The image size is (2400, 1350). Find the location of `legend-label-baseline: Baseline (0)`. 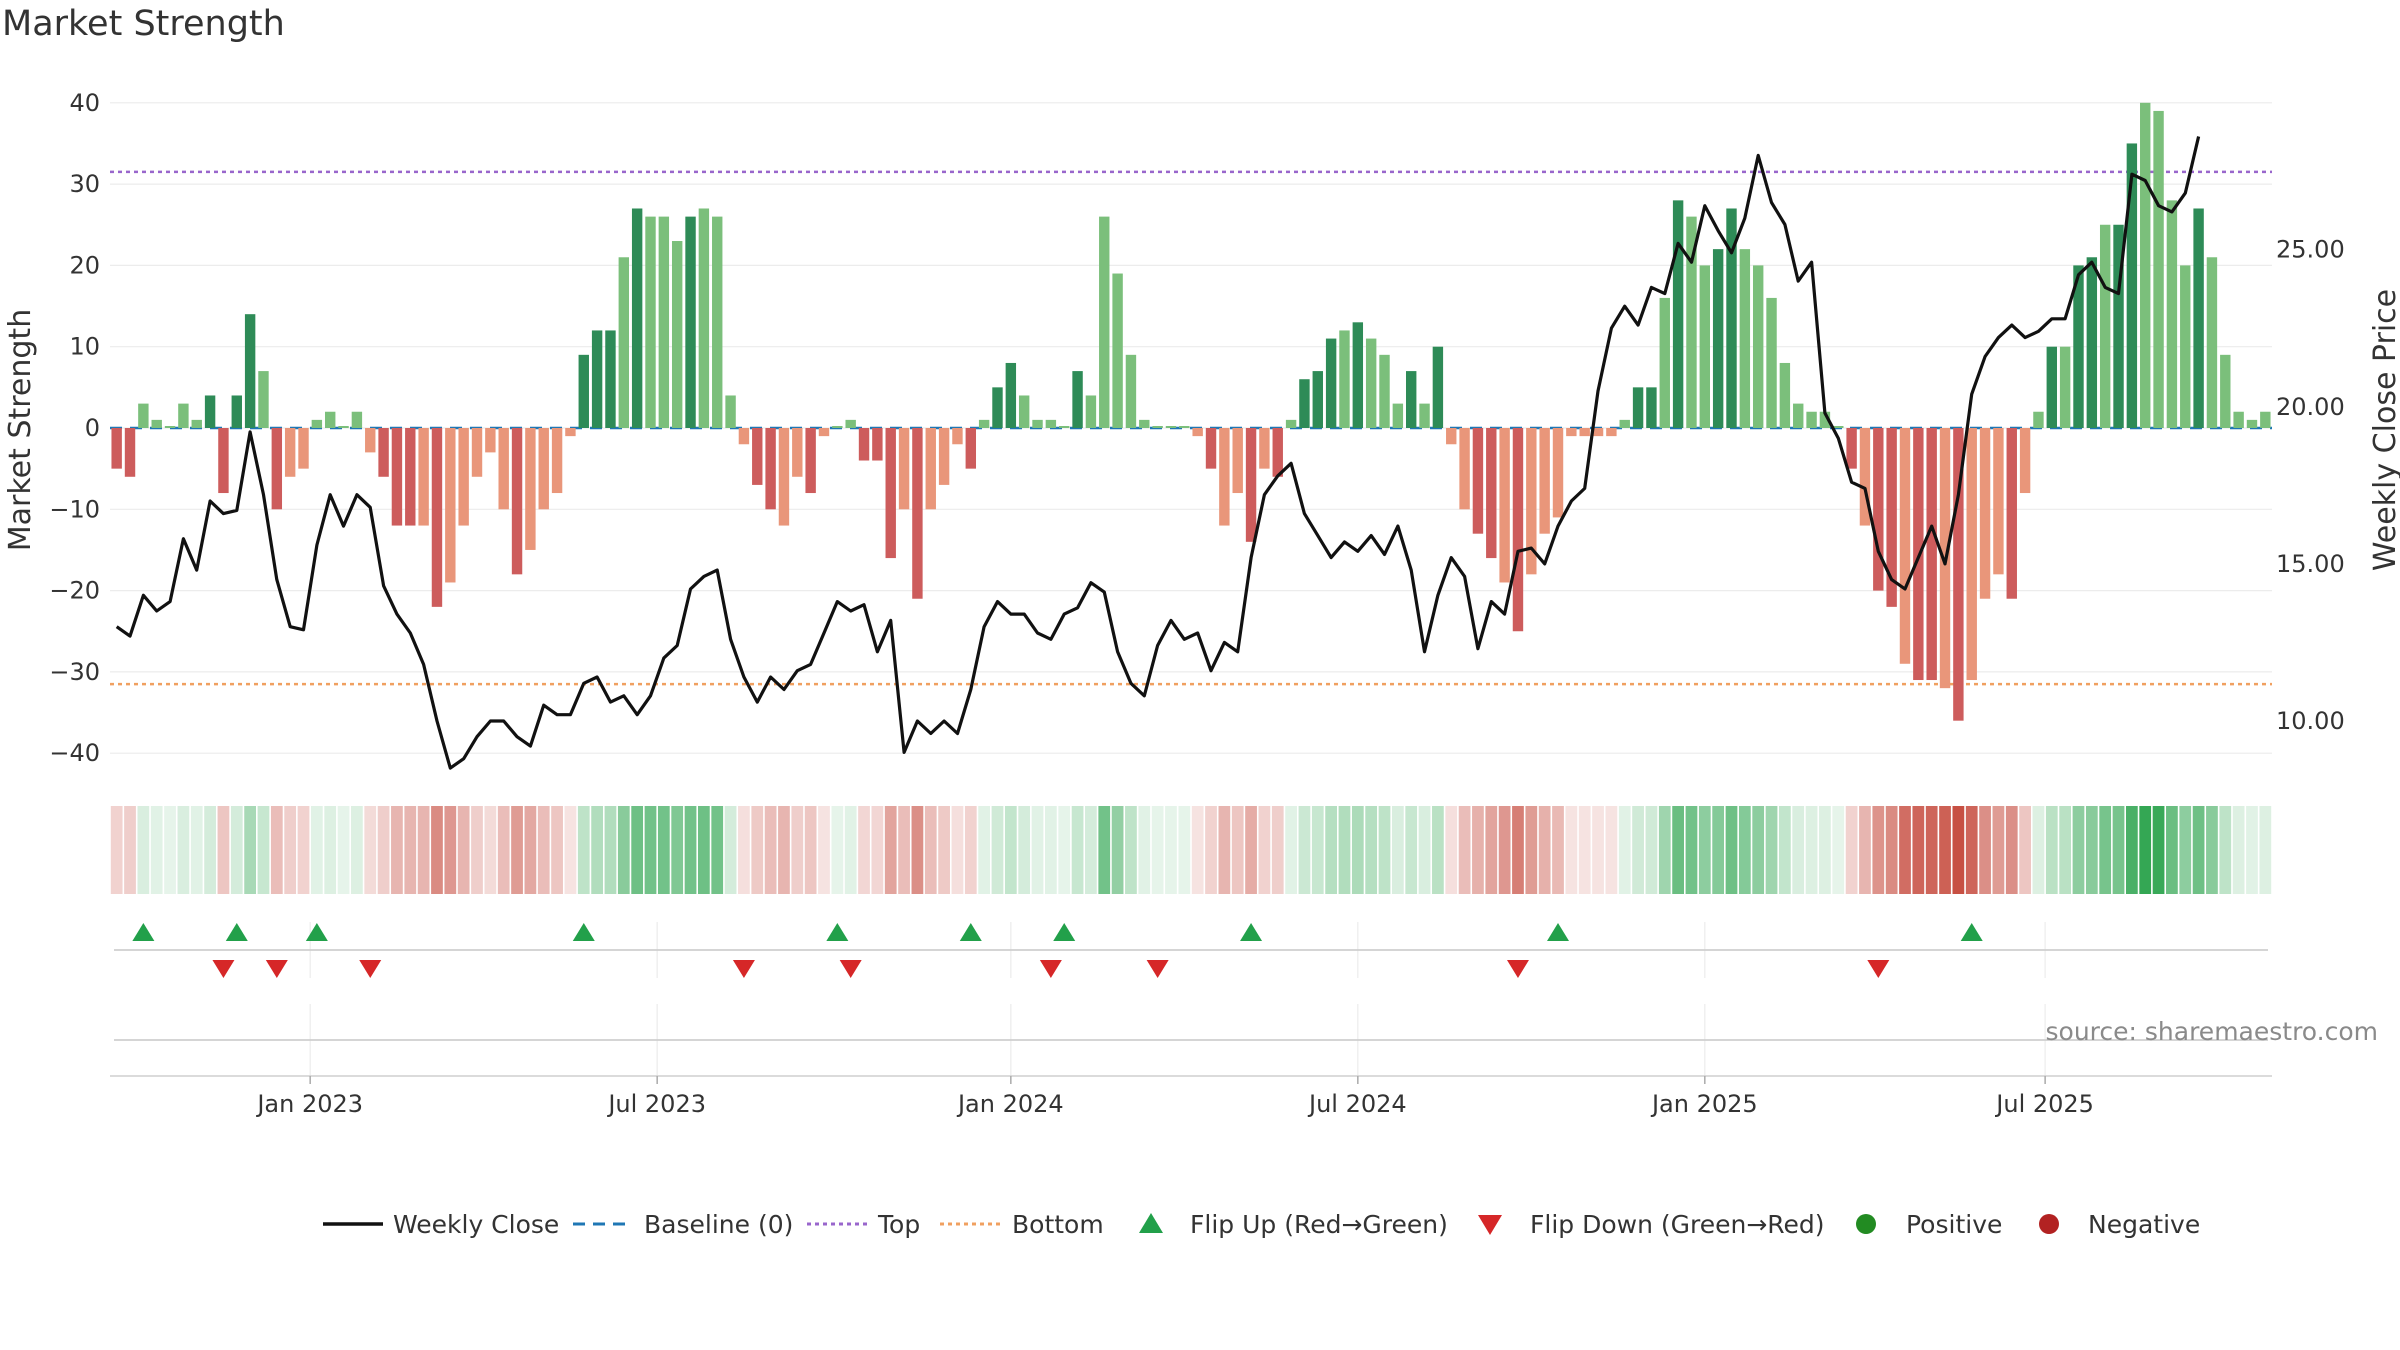

legend-label-baseline: Baseline (0) is located at coordinates (718, 1224).